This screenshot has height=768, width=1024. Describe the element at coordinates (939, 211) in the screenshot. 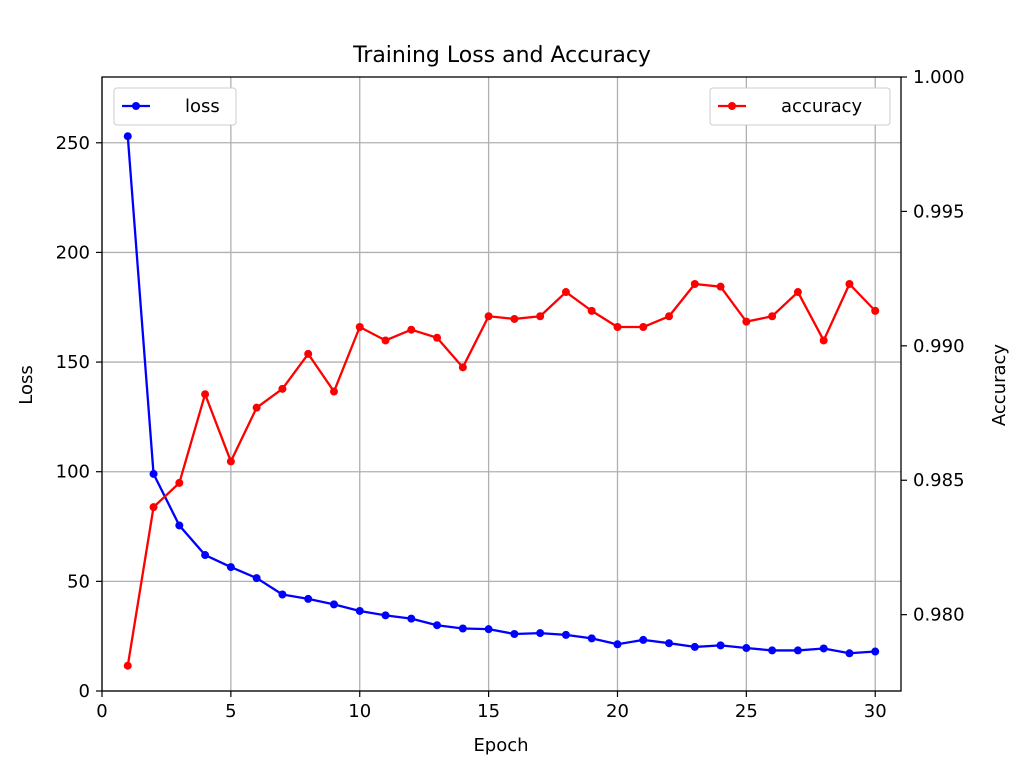

I see `y-tick-label-right: 0.995` at that location.